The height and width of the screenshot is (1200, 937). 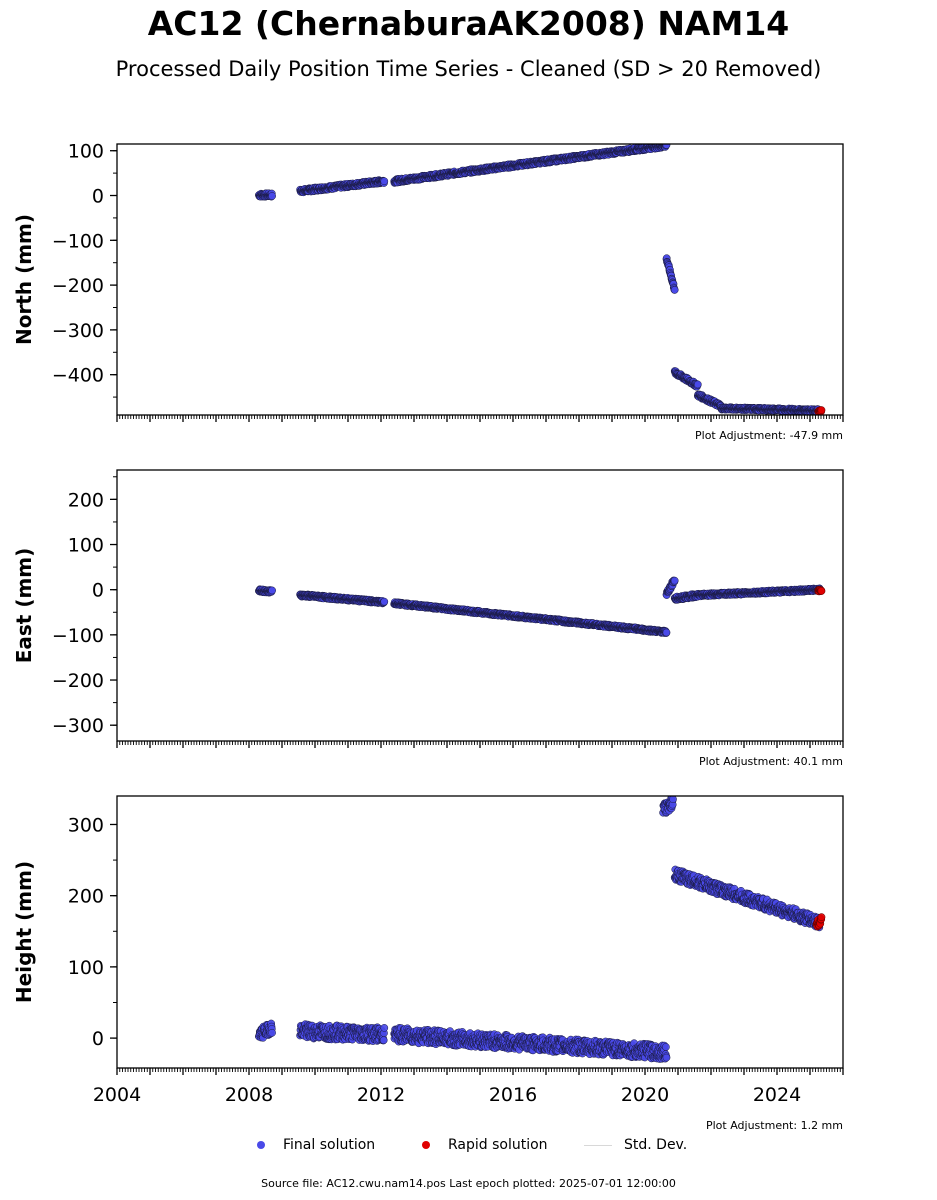 I want to click on height-ytick-label: 200, so click(x=86, y=897).